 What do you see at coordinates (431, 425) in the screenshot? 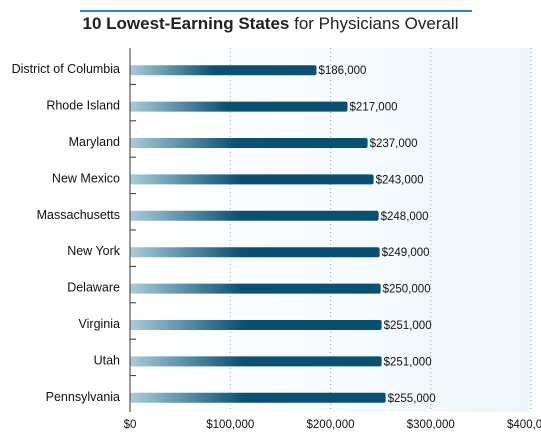
I see `x-tick-label: $300,000` at bounding box center [431, 425].